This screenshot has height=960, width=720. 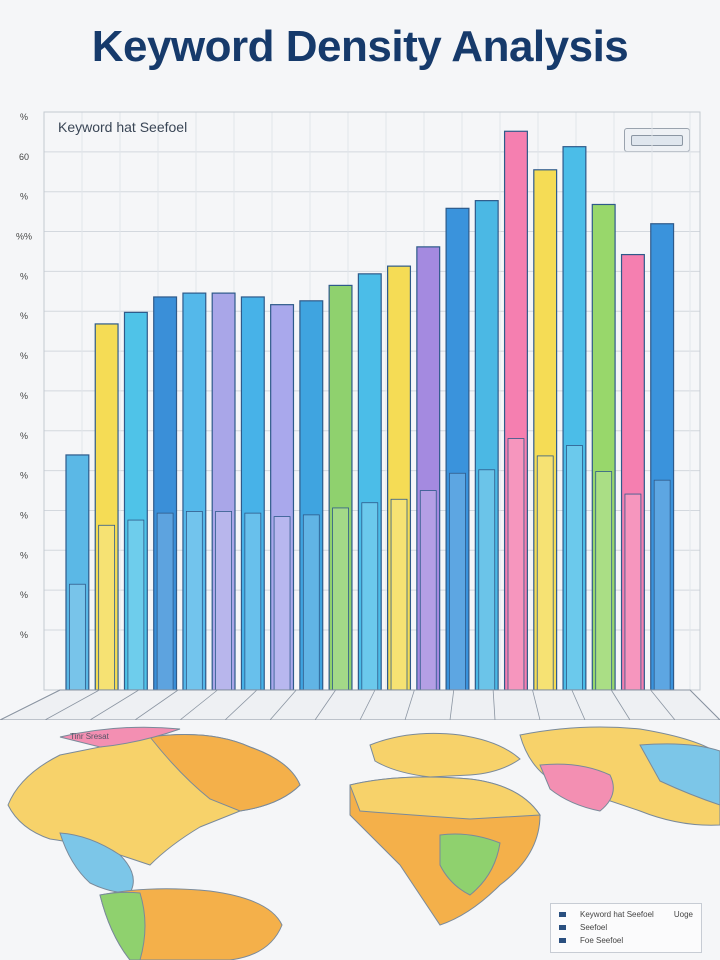 I want to click on badge-bar-icon, so click(x=657, y=140).